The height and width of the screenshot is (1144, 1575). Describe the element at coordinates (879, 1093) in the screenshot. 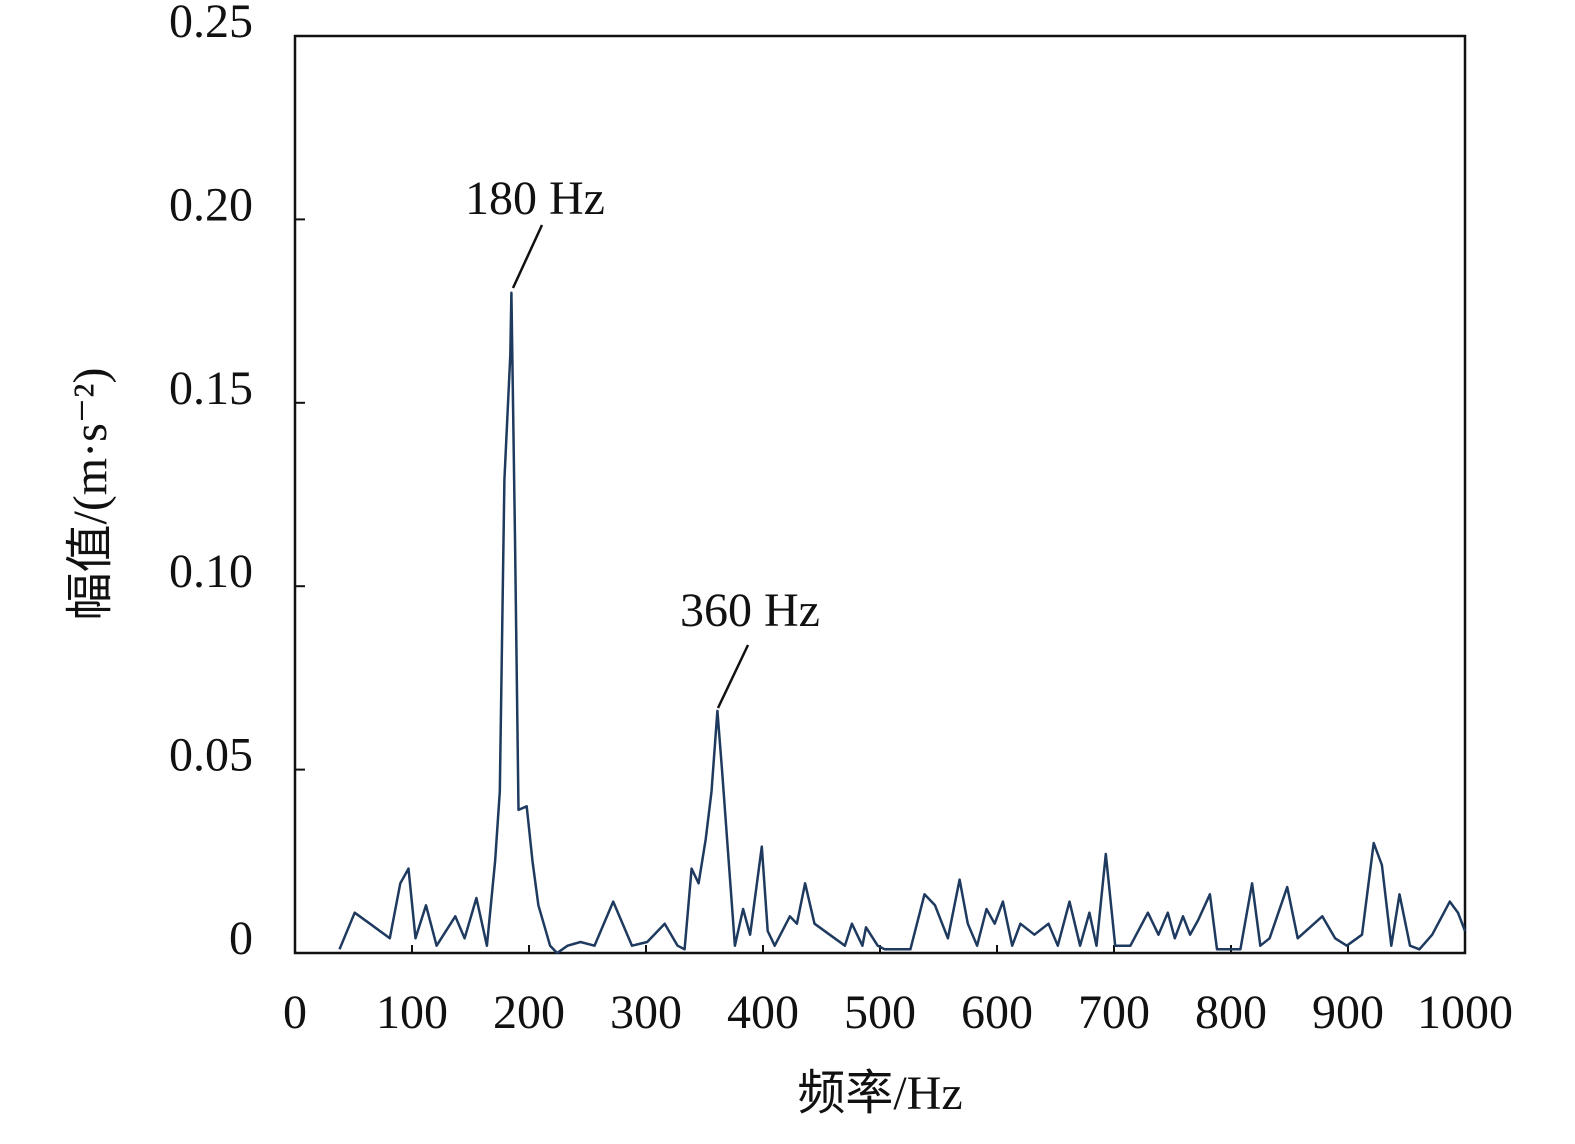

I see `x-axis-label: 频率/Hz` at that location.